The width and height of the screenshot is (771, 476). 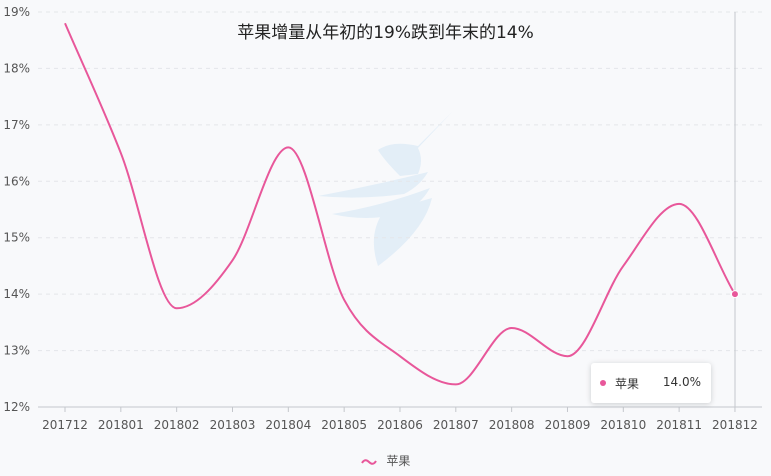 I want to click on y-tick-label: 14%, so click(x=16, y=294).